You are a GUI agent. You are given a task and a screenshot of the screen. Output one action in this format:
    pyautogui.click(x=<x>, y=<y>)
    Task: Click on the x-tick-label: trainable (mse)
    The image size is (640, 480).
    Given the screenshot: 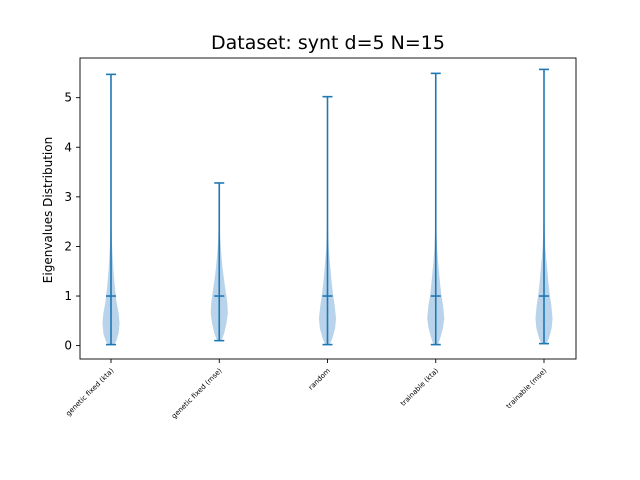 What is the action you would take?
    pyautogui.click(x=527, y=389)
    